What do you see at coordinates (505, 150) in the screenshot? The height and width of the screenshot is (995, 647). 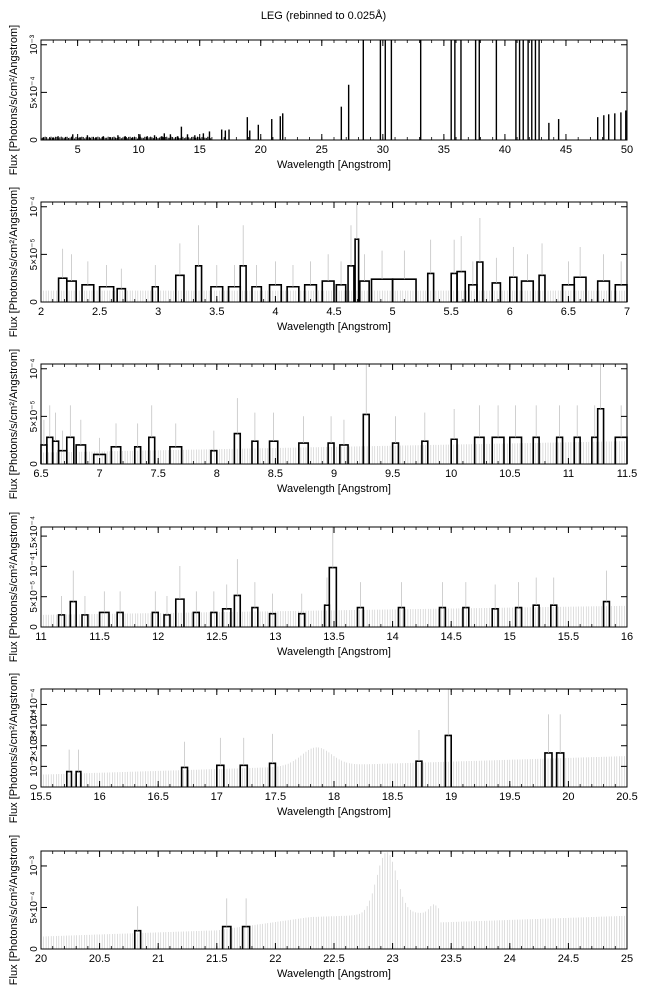 I see `x-tick-label: 40` at bounding box center [505, 150].